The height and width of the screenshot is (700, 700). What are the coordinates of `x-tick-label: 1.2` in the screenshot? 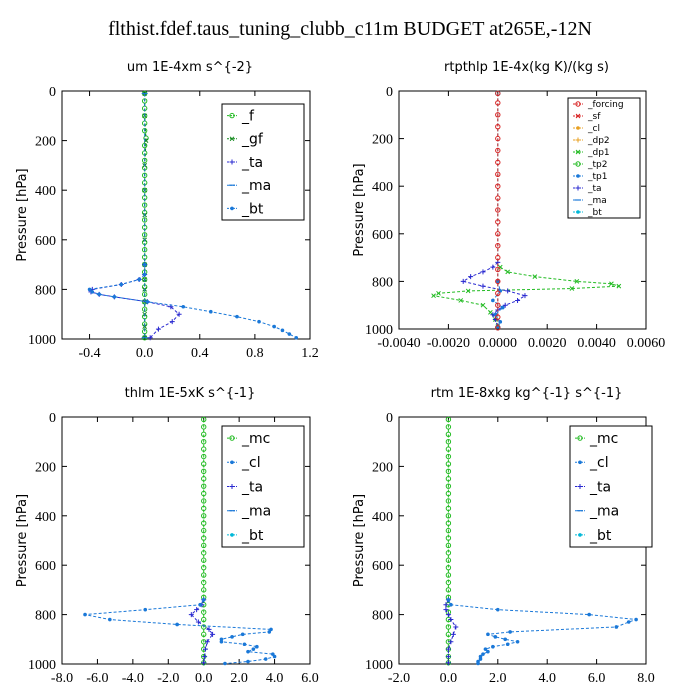 It's located at (310, 353).